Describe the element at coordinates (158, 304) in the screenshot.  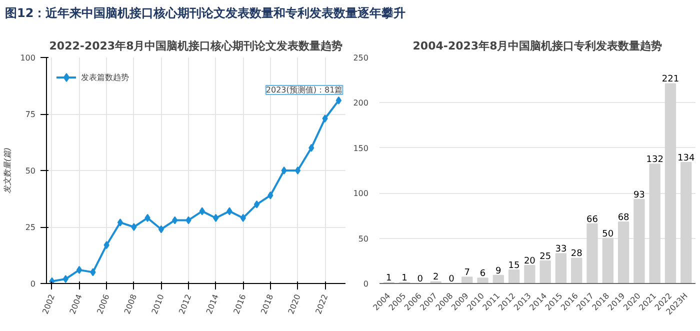
I see `x-tick-label: 2010` at that location.